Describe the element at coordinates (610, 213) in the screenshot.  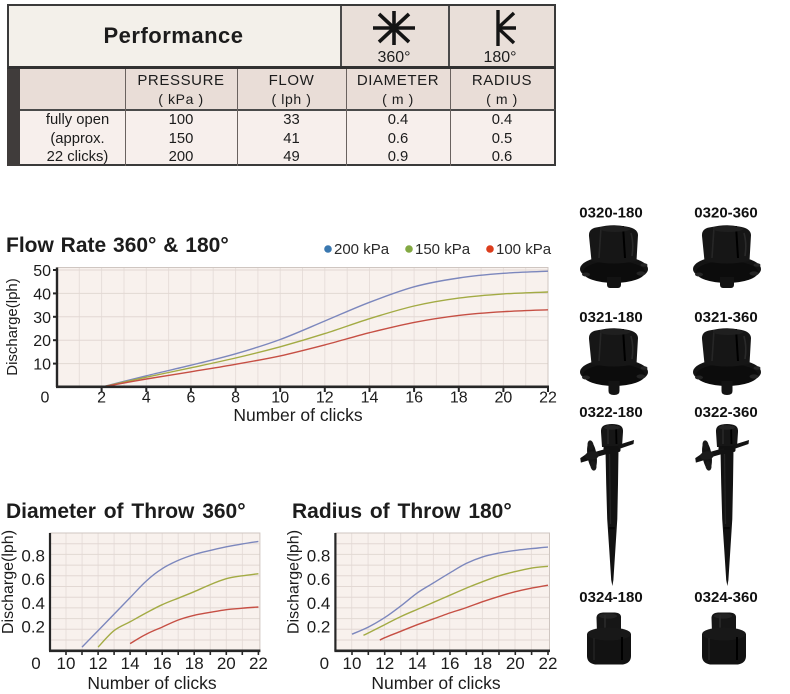
I see `svg-text: 0320-180` at that location.